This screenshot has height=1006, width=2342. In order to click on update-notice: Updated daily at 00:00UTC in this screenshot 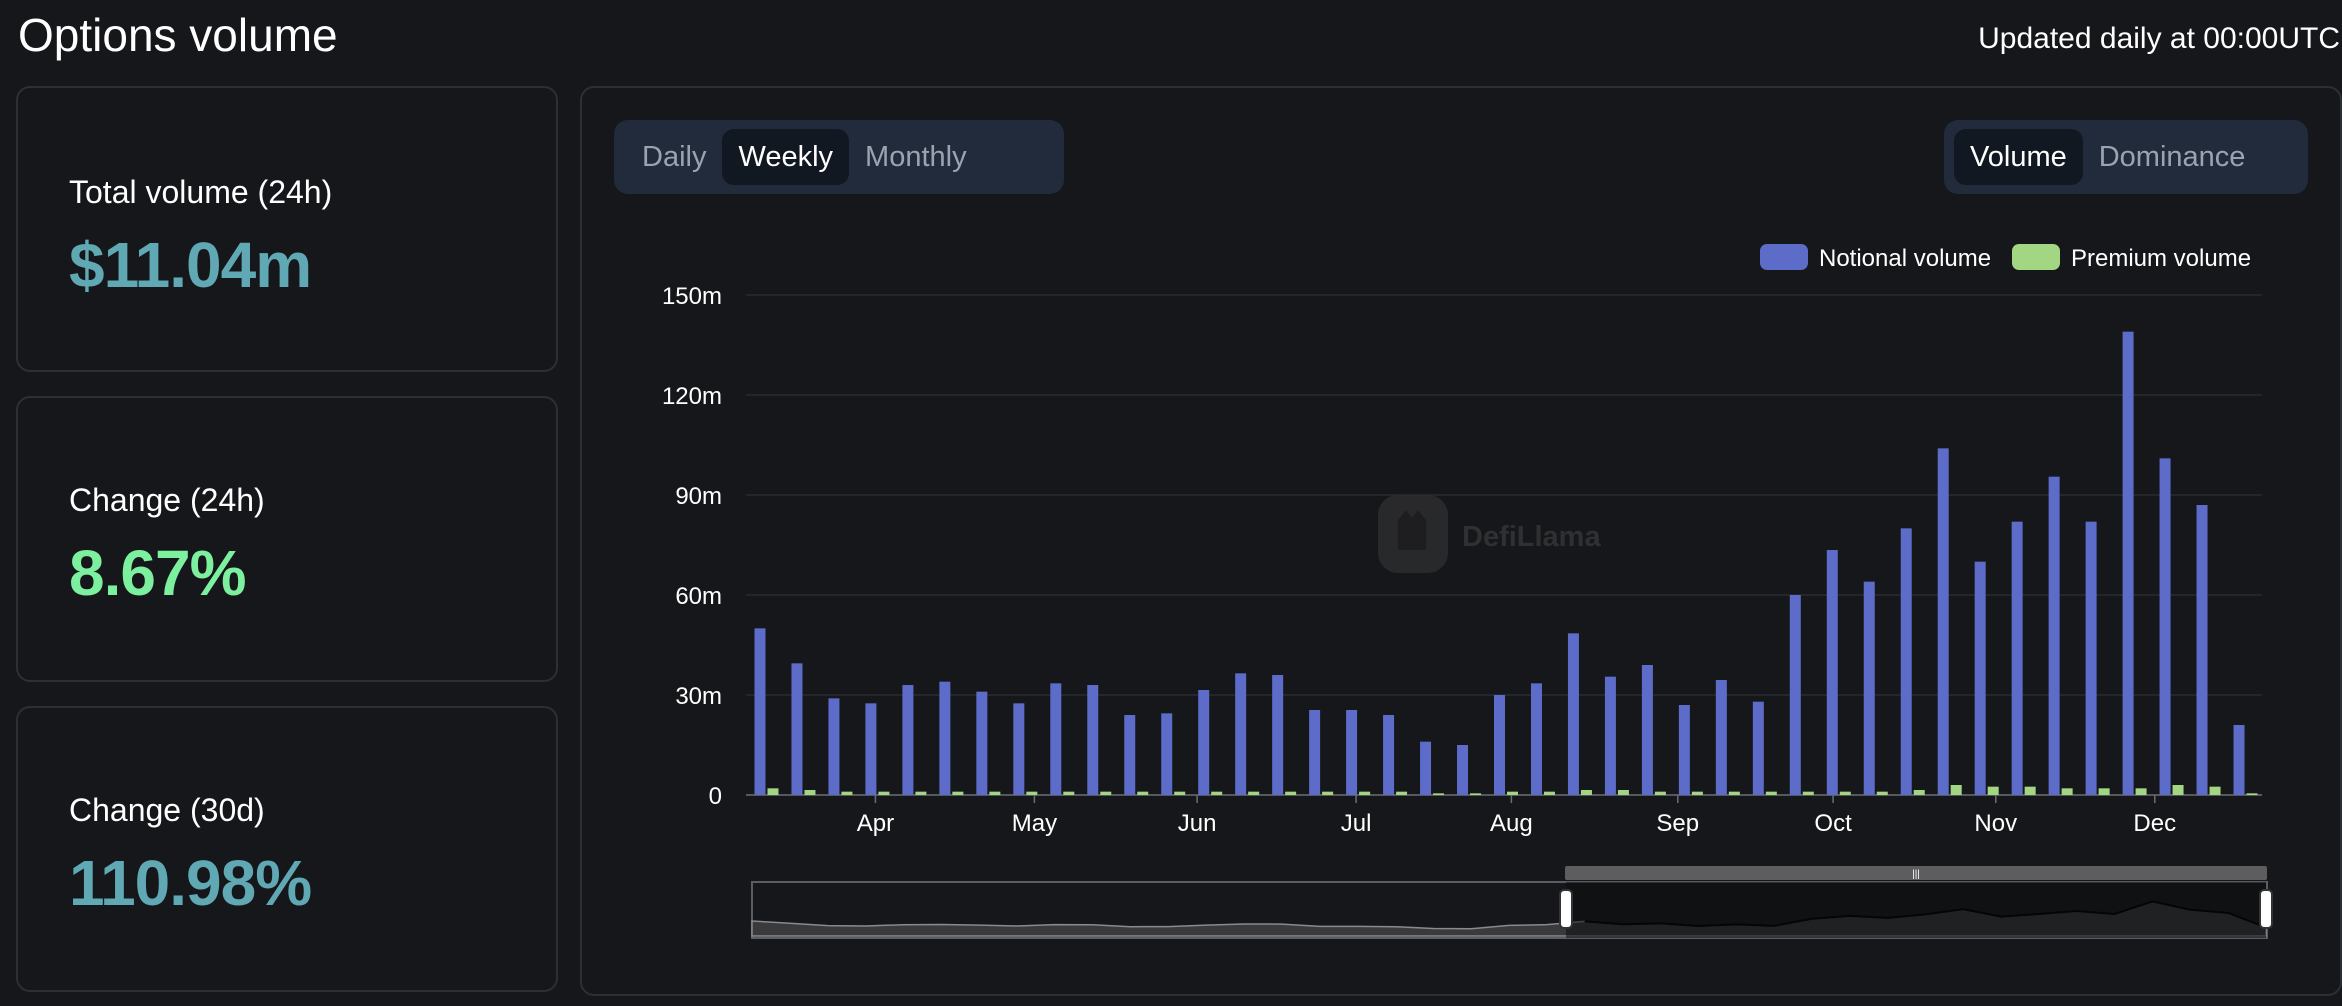, I will do `click(2159, 38)`.